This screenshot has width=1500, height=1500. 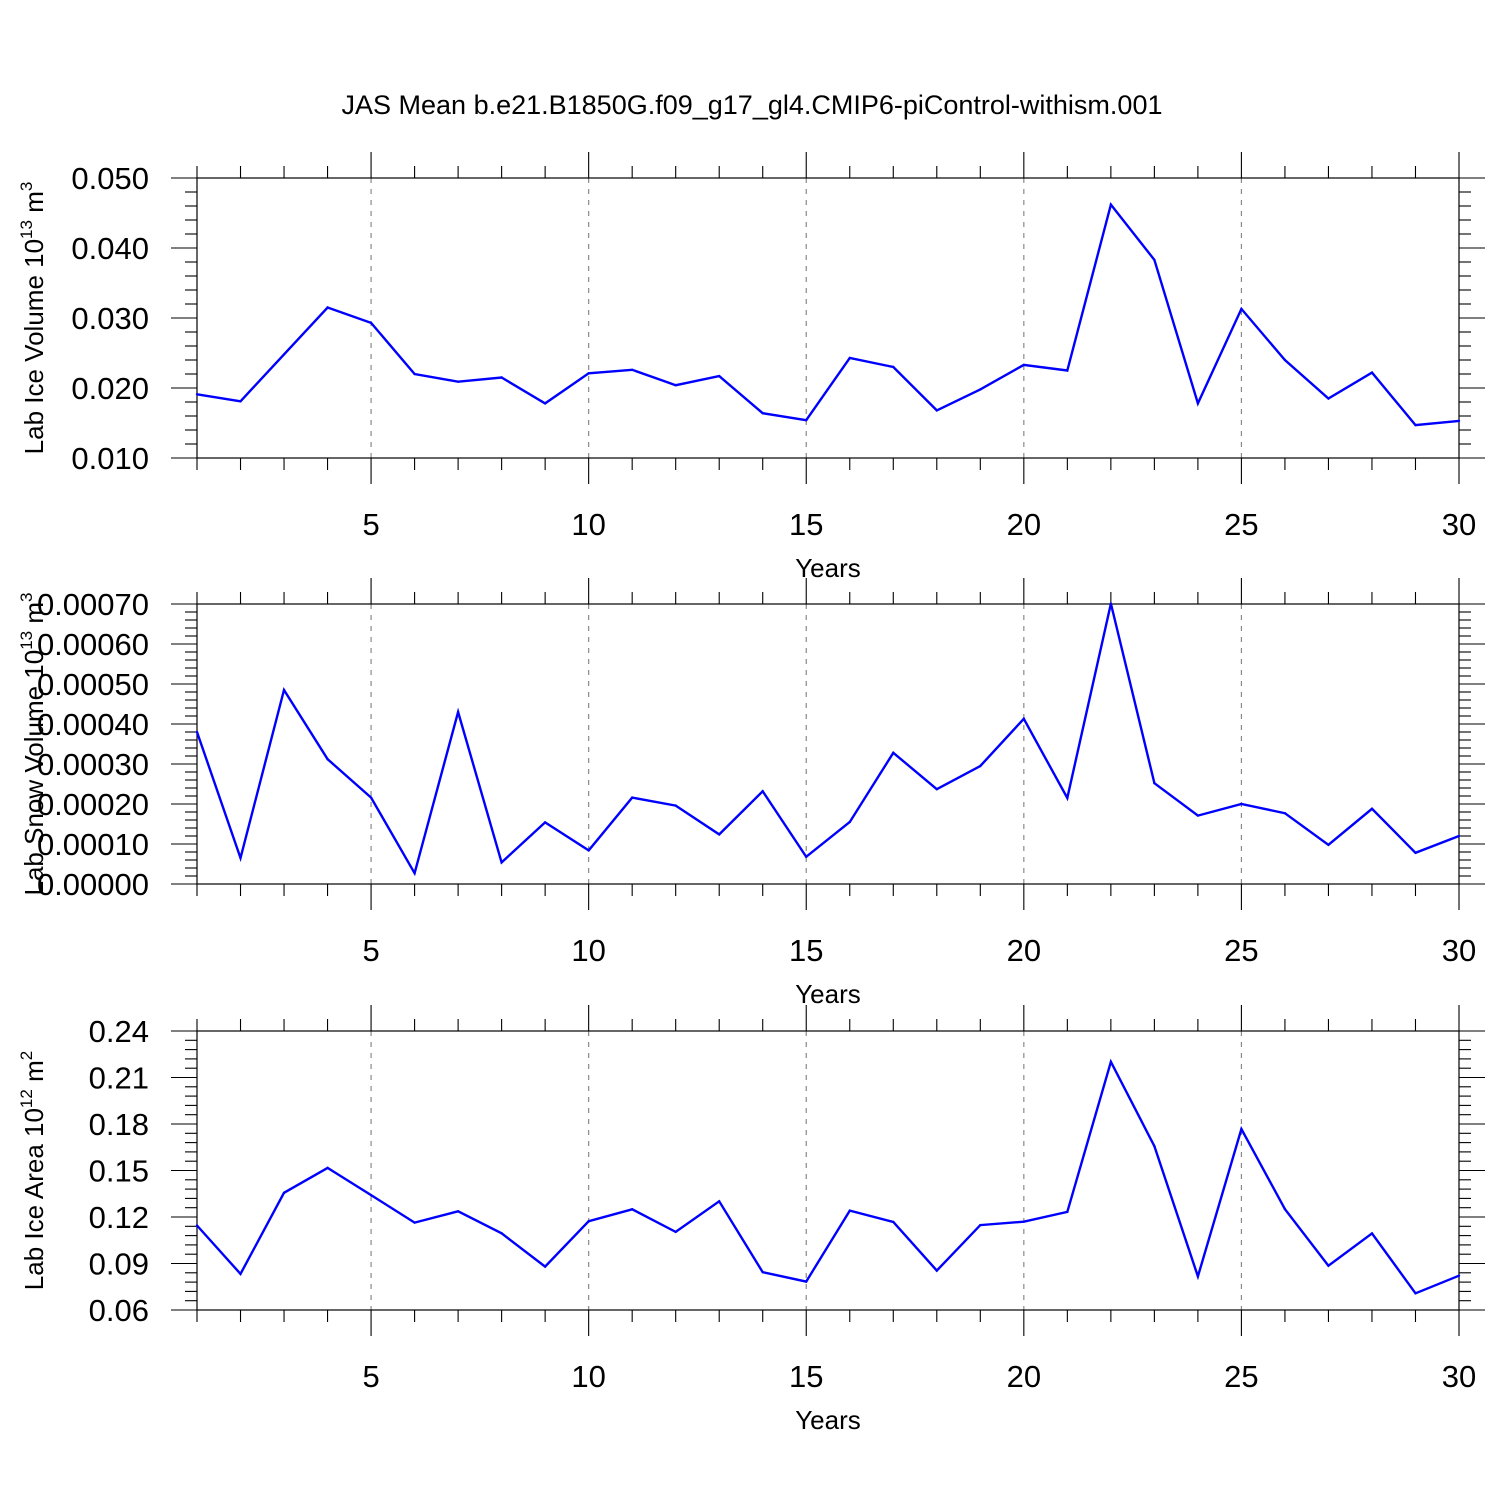 What do you see at coordinates (119, 1310) in the screenshot?
I see `y-tick-label: 0.06` at bounding box center [119, 1310].